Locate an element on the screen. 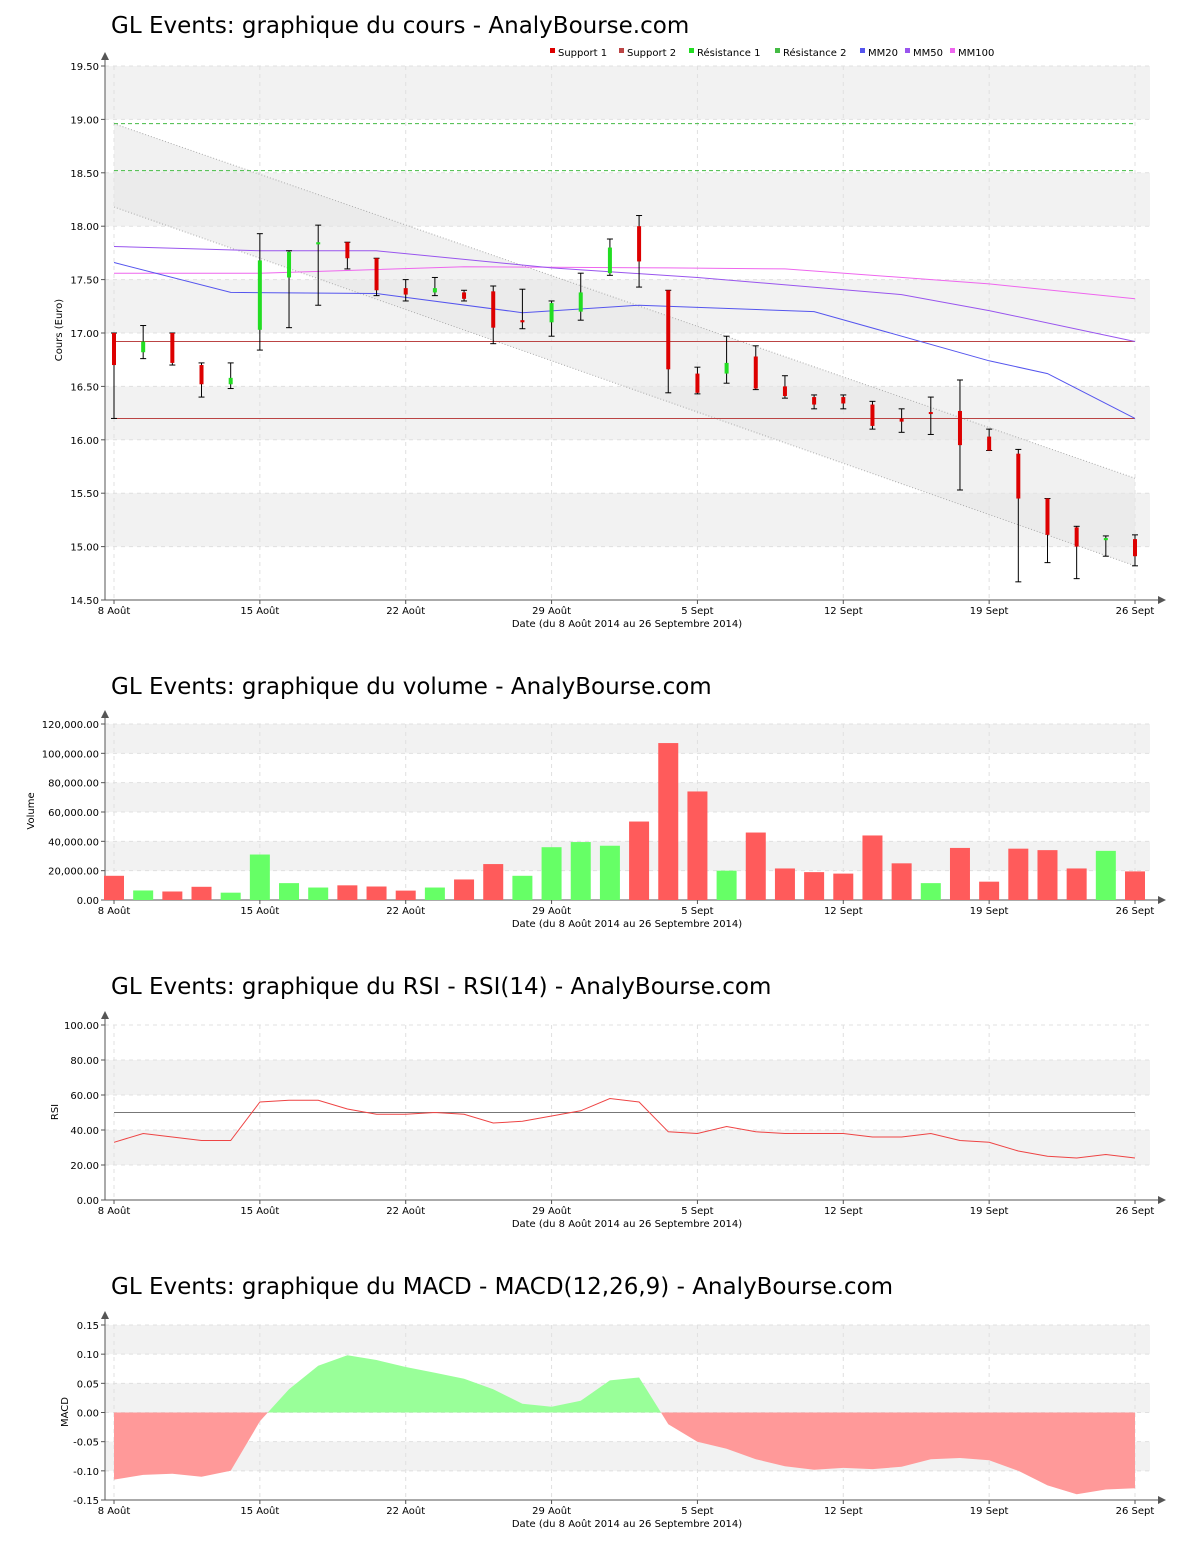 The width and height of the screenshot is (1200, 1550). mm20-line is located at coordinates (624, 340).